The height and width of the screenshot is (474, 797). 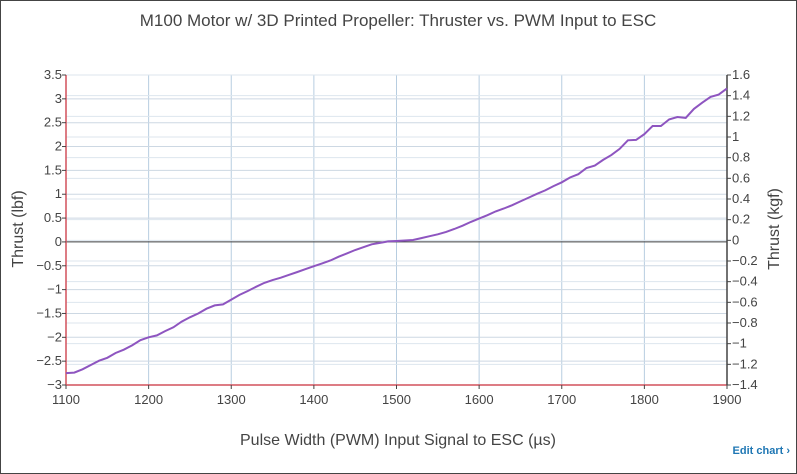 I want to click on y-tick-label: 1.5, so click(x=53, y=169).